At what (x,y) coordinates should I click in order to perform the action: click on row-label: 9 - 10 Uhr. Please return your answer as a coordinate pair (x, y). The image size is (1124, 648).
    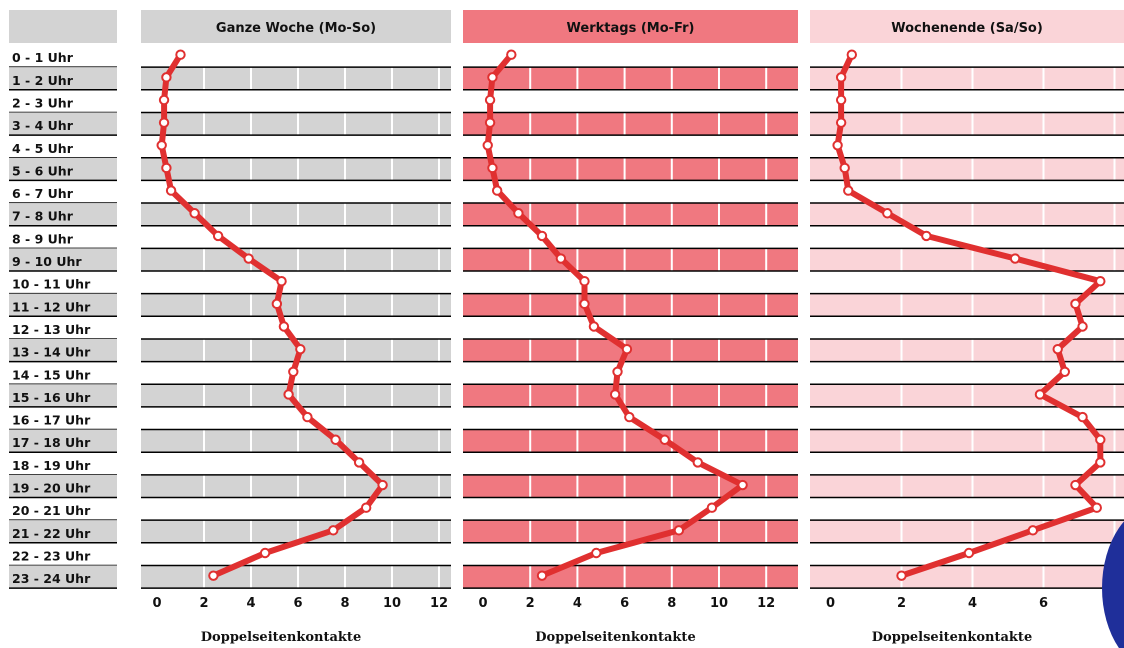
    Looking at the image, I should click on (47, 261).